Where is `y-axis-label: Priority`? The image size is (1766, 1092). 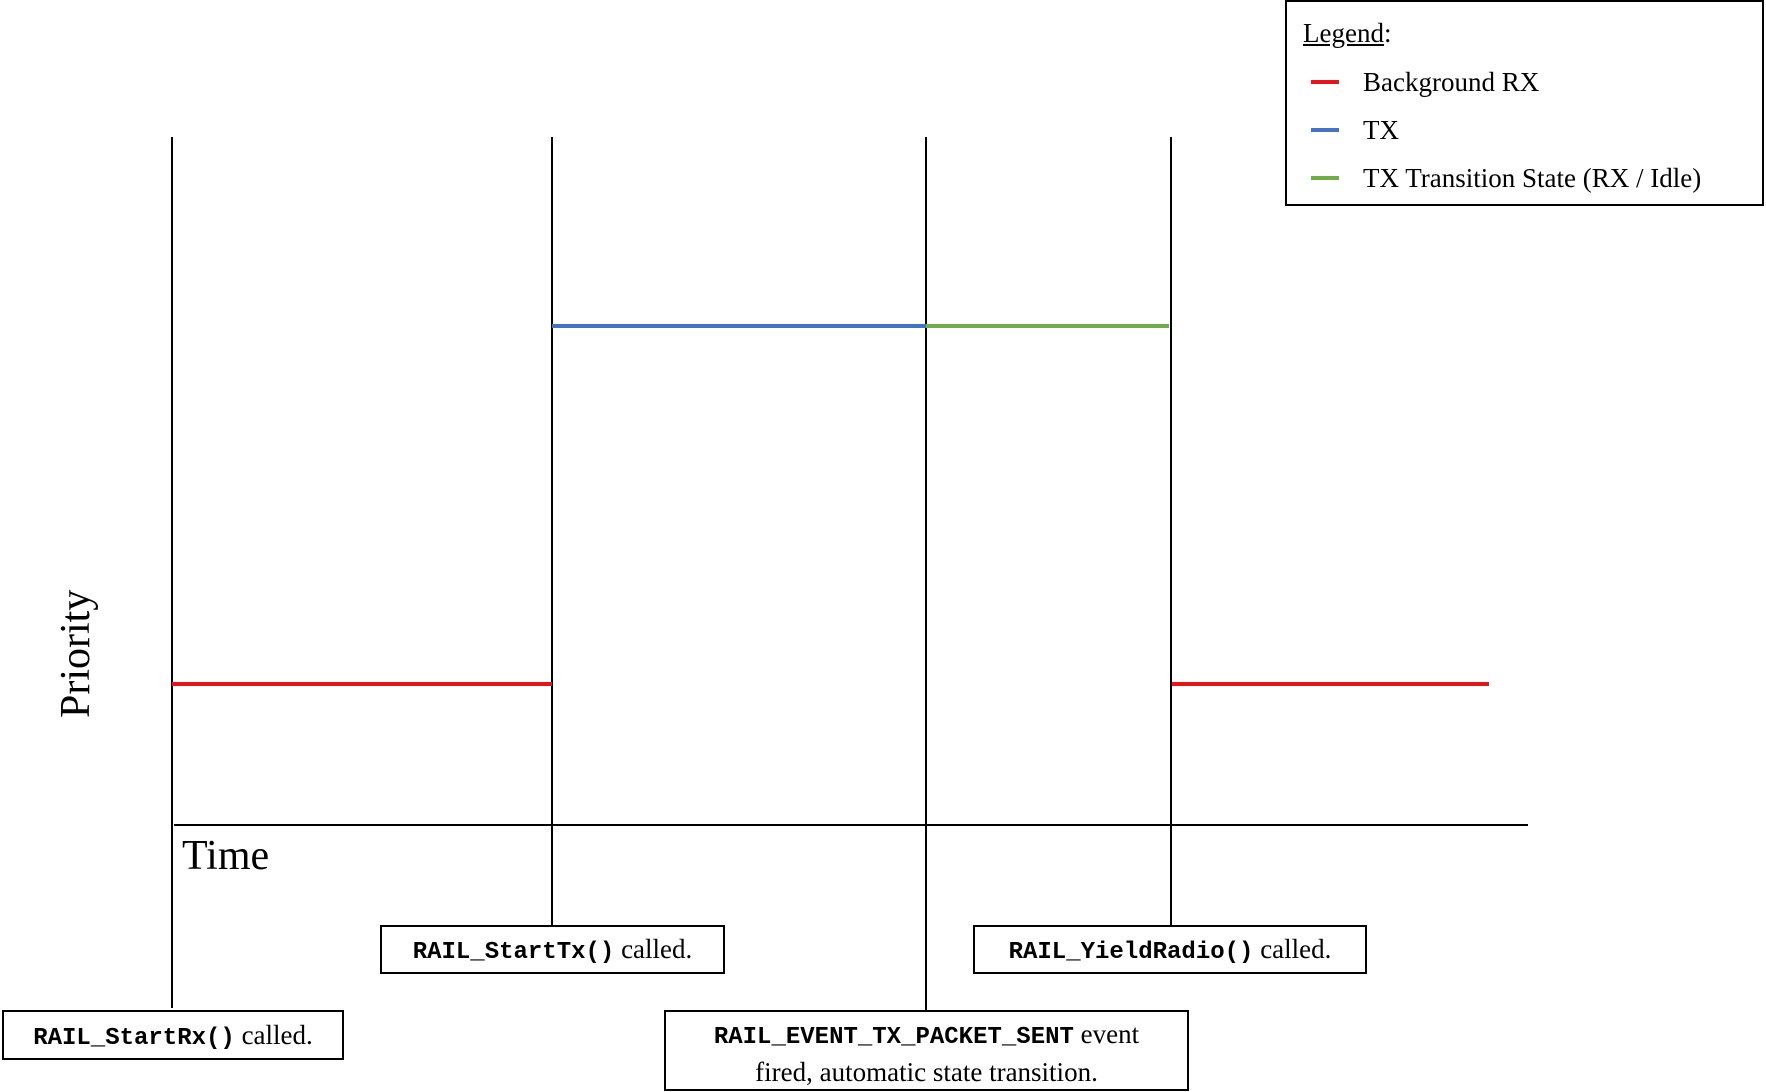
y-axis-label: Priority is located at coordinates (76, 653).